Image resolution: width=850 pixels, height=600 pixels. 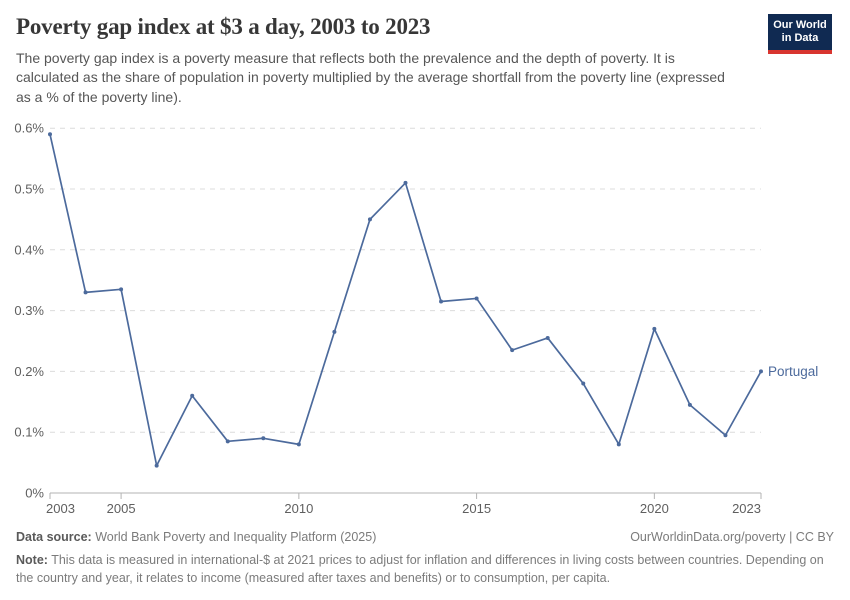 What do you see at coordinates (85, 292) in the screenshot?
I see `data-point-2004` at bounding box center [85, 292].